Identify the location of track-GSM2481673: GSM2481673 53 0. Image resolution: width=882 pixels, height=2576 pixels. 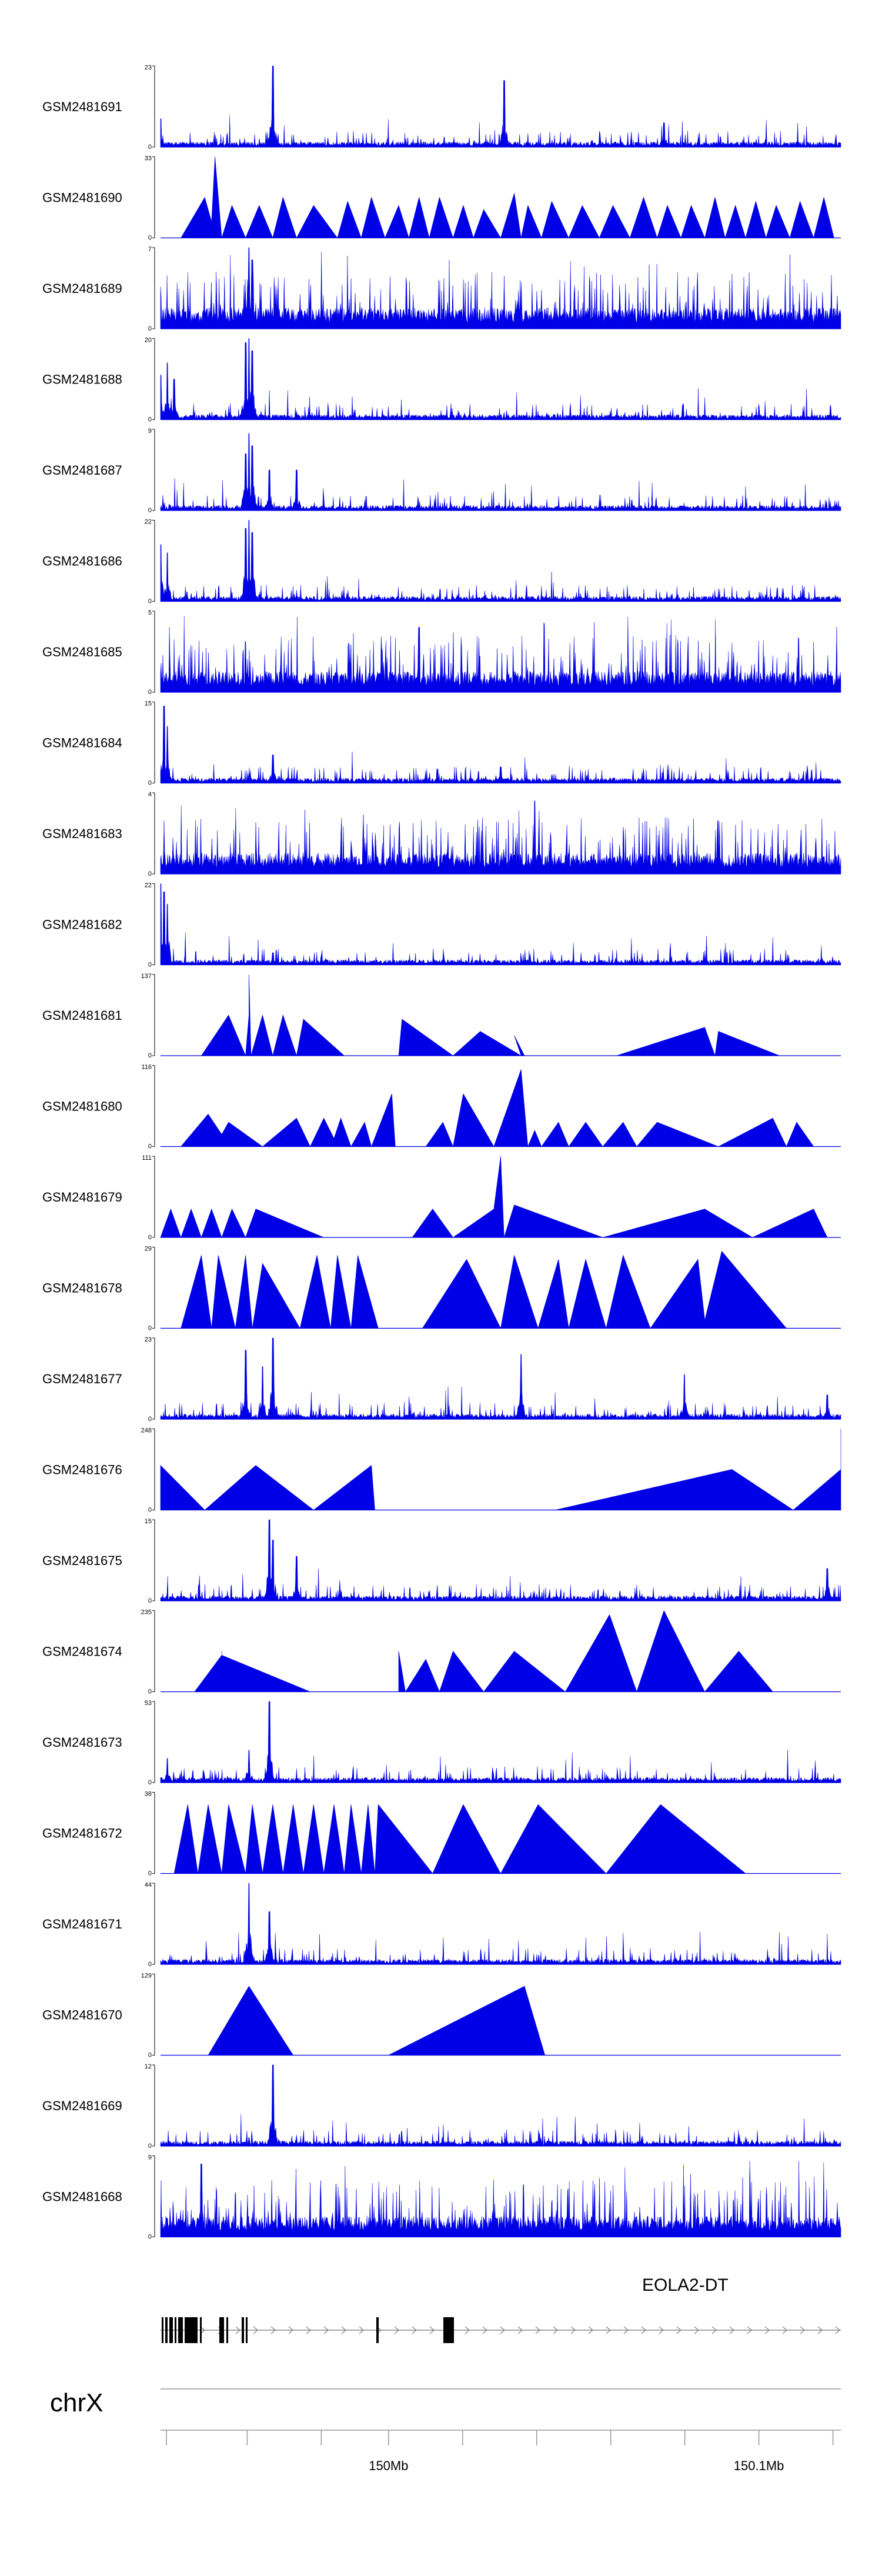
(441, 1743).